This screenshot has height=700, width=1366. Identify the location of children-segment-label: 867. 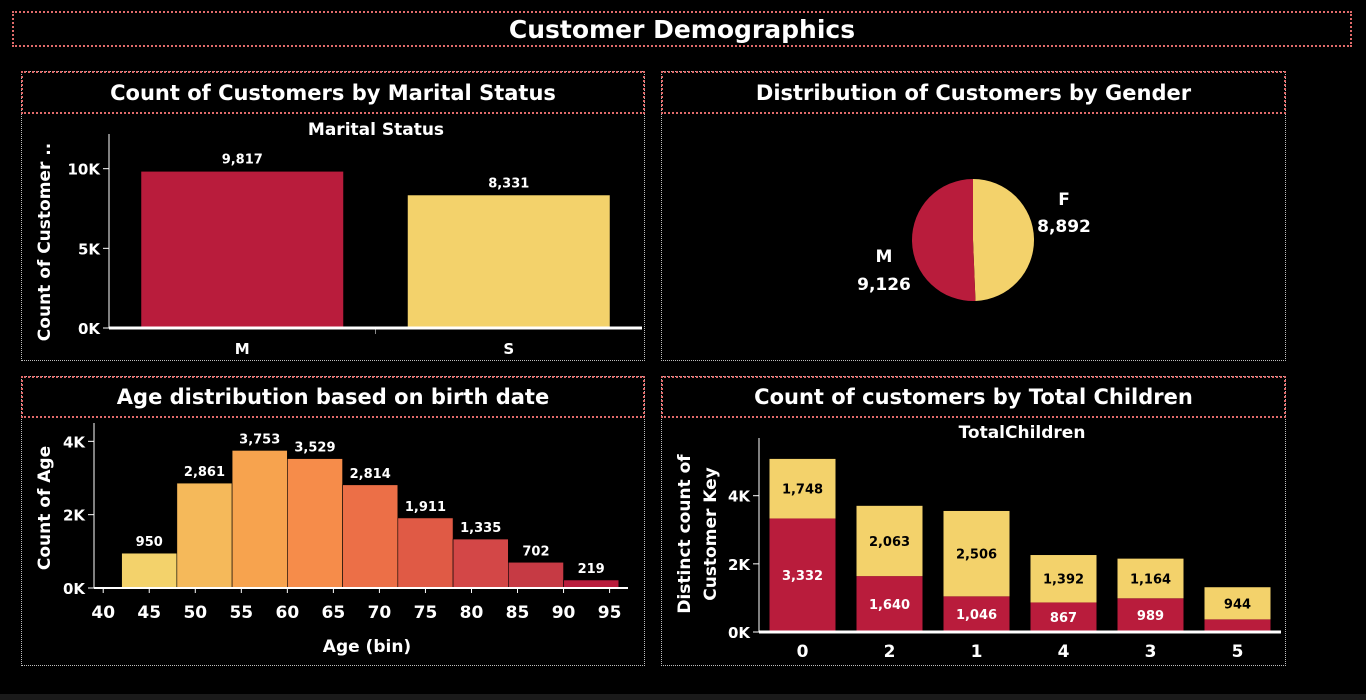
(1063, 618).